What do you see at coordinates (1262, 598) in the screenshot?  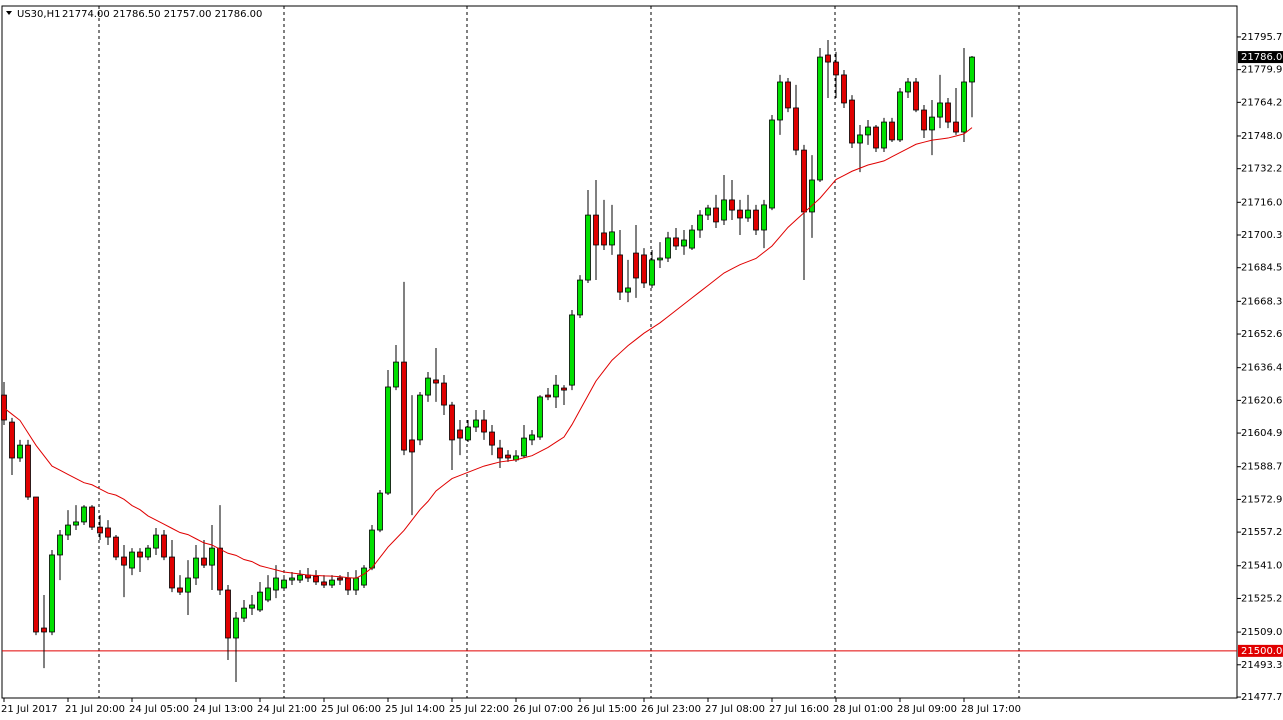 I see `y-tick-label: 21525.25` at bounding box center [1262, 598].